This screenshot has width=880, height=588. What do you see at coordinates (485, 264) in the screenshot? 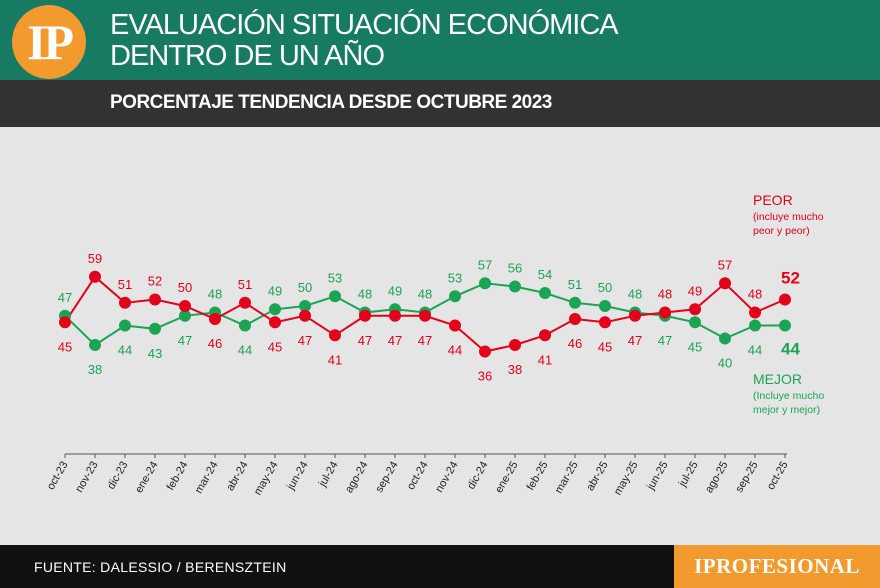
I see `mejor-data-label: 57` at bounding box center [485, 264].